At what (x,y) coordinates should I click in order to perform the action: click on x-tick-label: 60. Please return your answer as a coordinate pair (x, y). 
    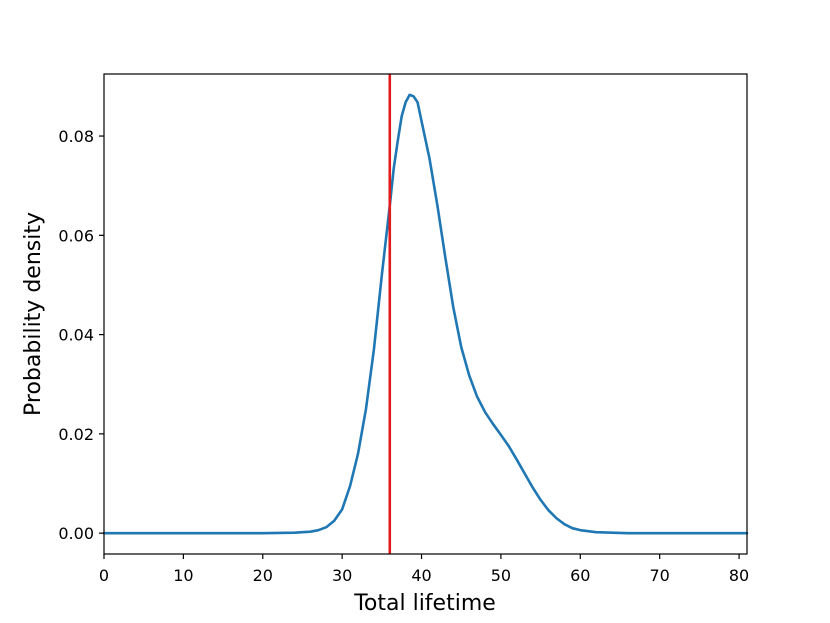
    Looking at the image, I should click on (580, 575).